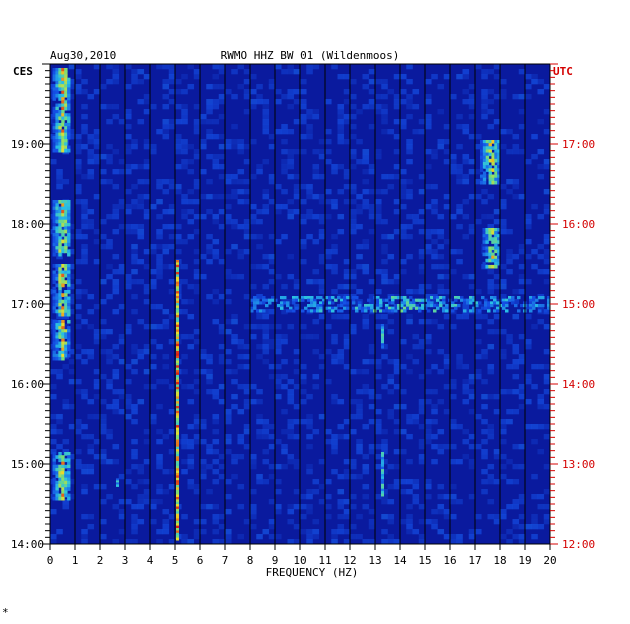 The width and height of the screenshot is (630, 624). I want to click on x-tick-label: 4, so click(150, 560).